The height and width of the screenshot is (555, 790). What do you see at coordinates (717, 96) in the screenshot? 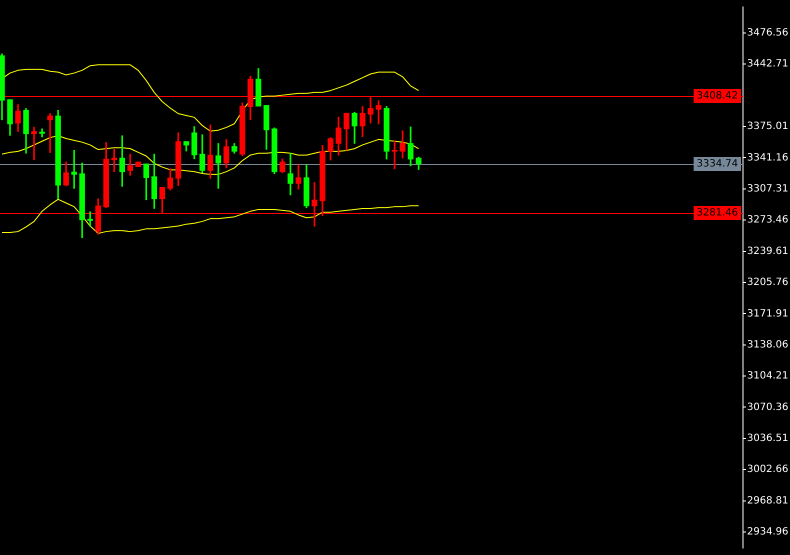
I see `ref-line-label: 3408.42` at bounding box center [717, 96].